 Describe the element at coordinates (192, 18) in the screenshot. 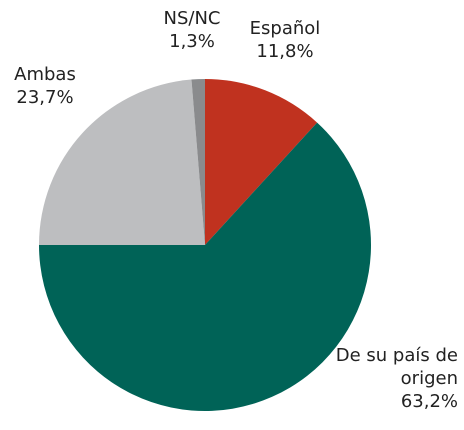

I see `category-label: NS/NC` at that location.